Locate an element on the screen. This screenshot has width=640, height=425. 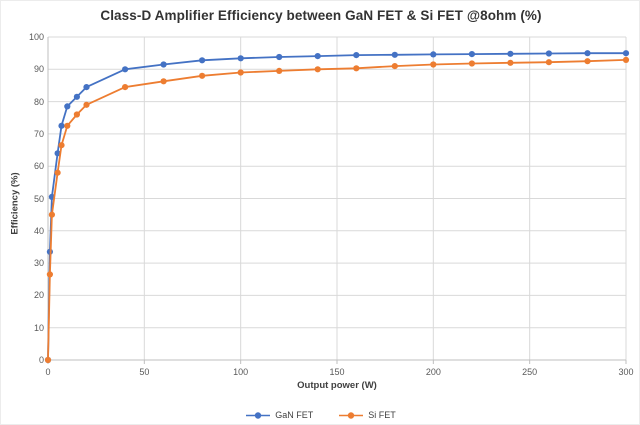
y-tick-label: 90 is located at coordinates (38, 69).